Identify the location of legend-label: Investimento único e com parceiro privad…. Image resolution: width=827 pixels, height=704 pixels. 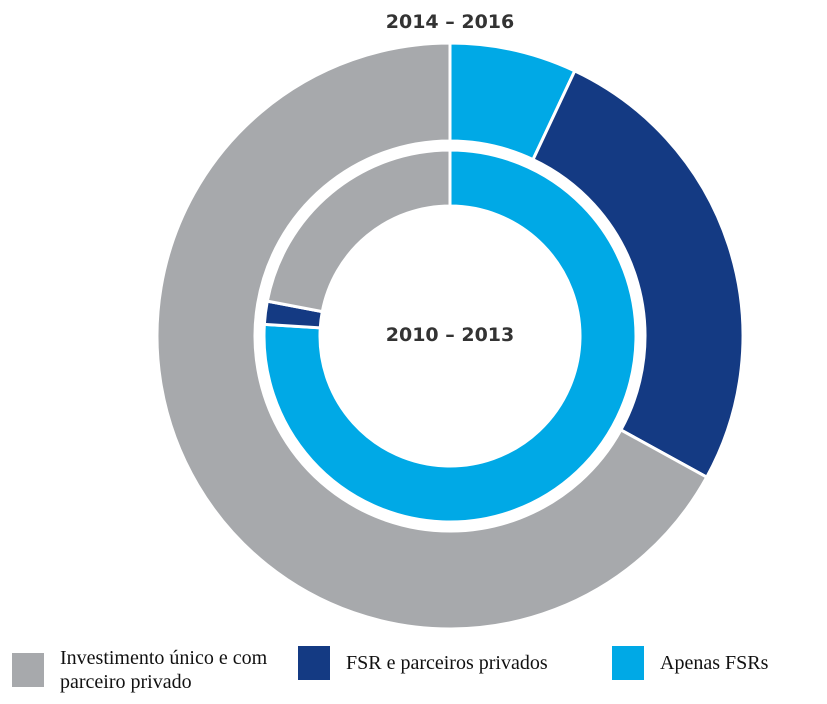
(164, 670).